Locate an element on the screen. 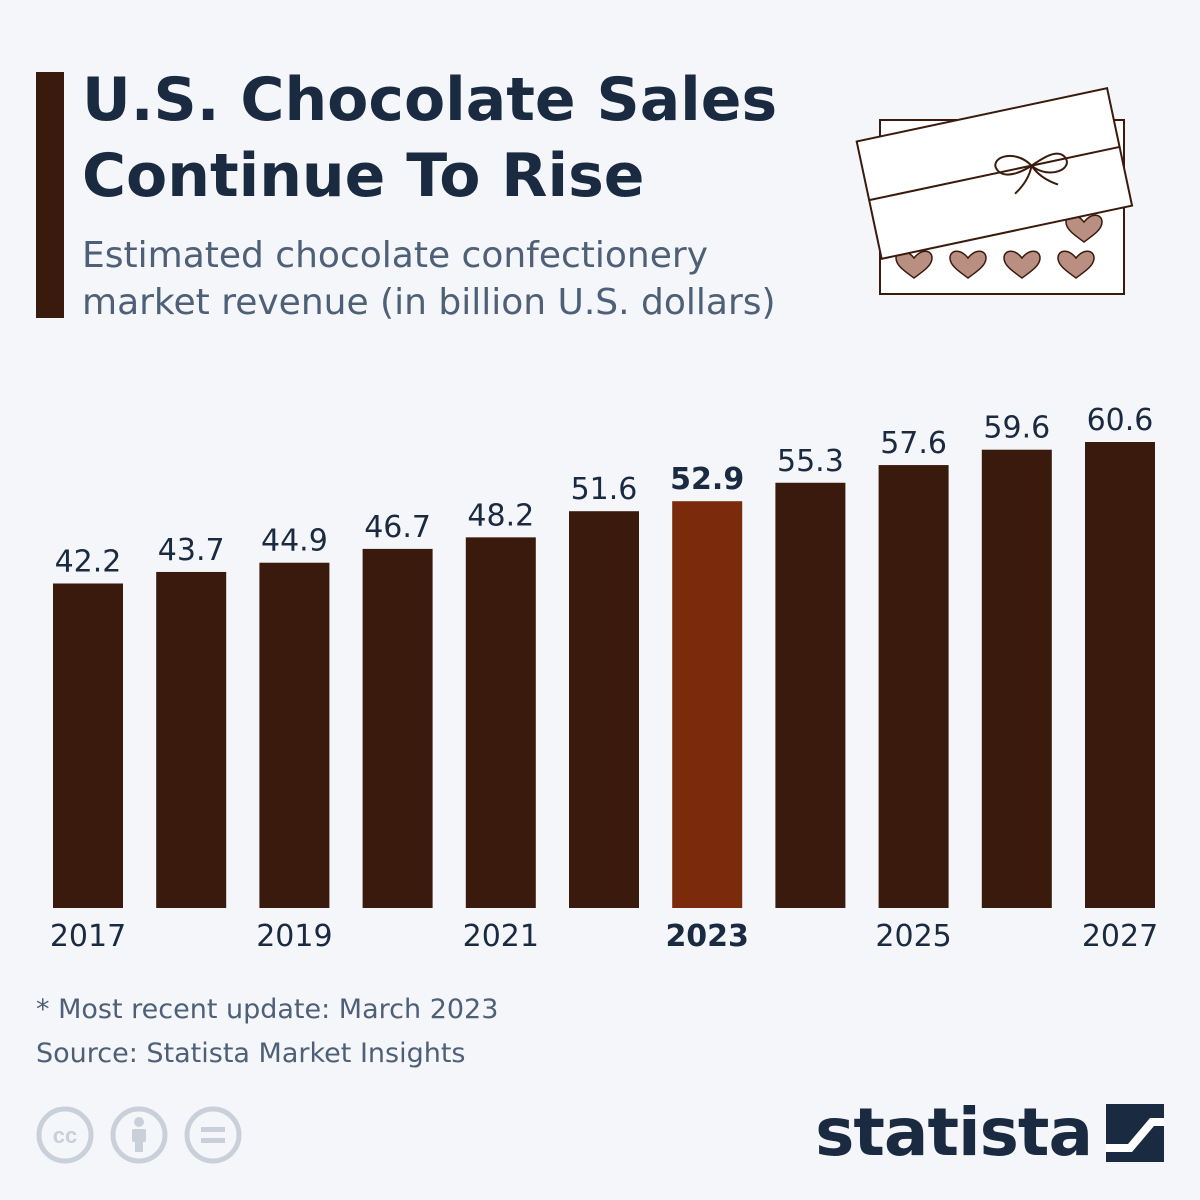 The height and width of the screenshot is (1200, 1200). value-label-2024: 55.3 is located at coordinates (810, 461).